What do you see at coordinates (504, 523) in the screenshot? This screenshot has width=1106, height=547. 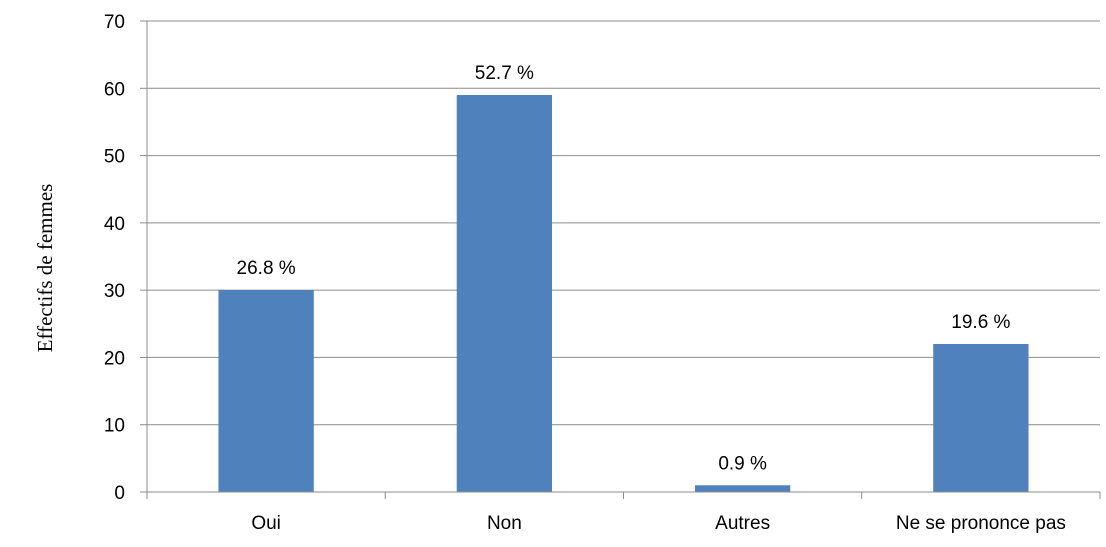 I see `x-category-label: Non` at bounding box center [504, 523].